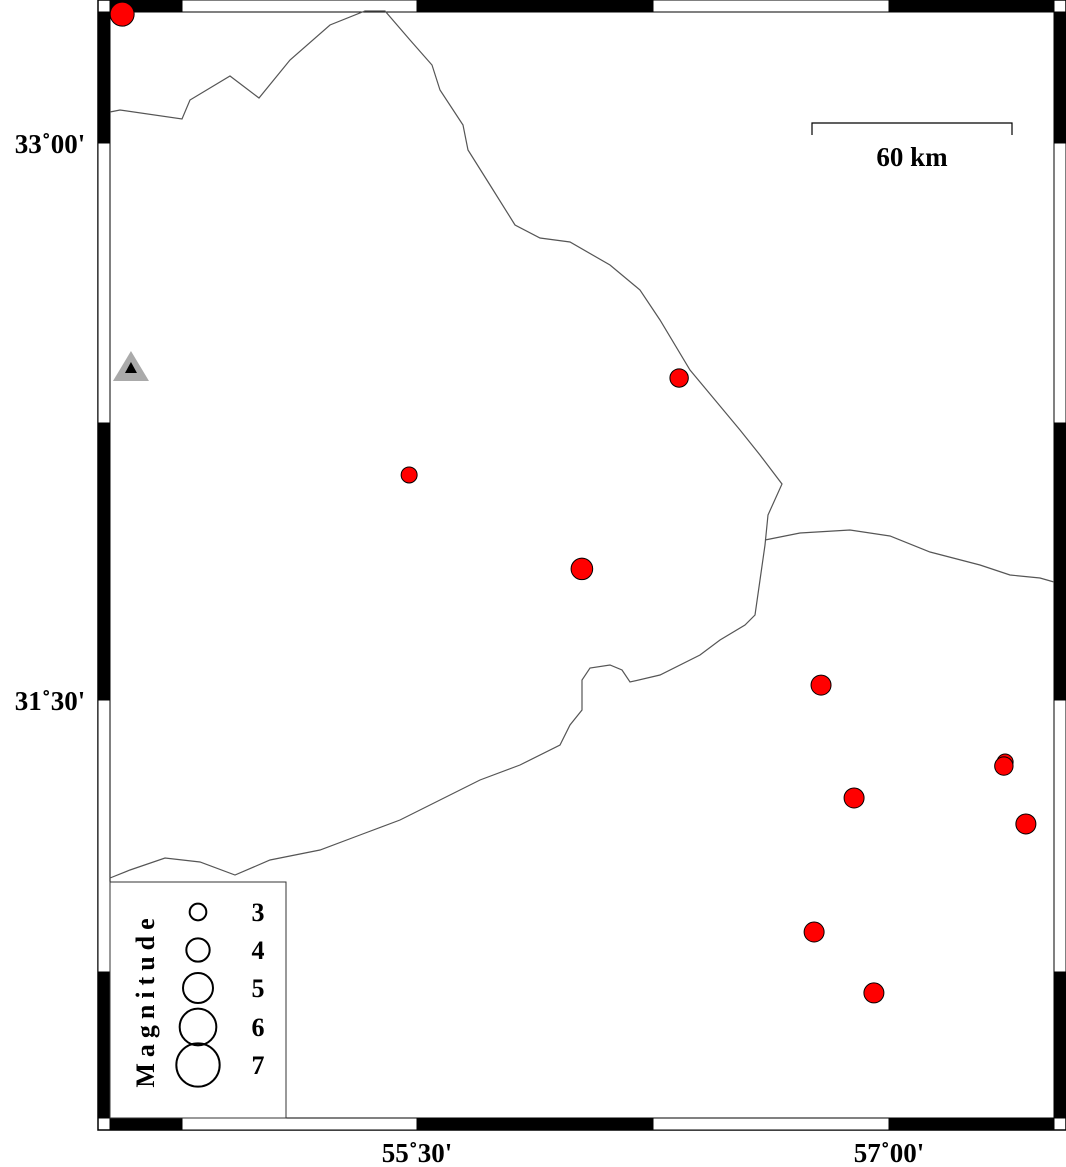 This screenshot has width=1066, height=1167. Describe the element at coordinates (909, 556) in the screenshot. I see `province-border` at that location.